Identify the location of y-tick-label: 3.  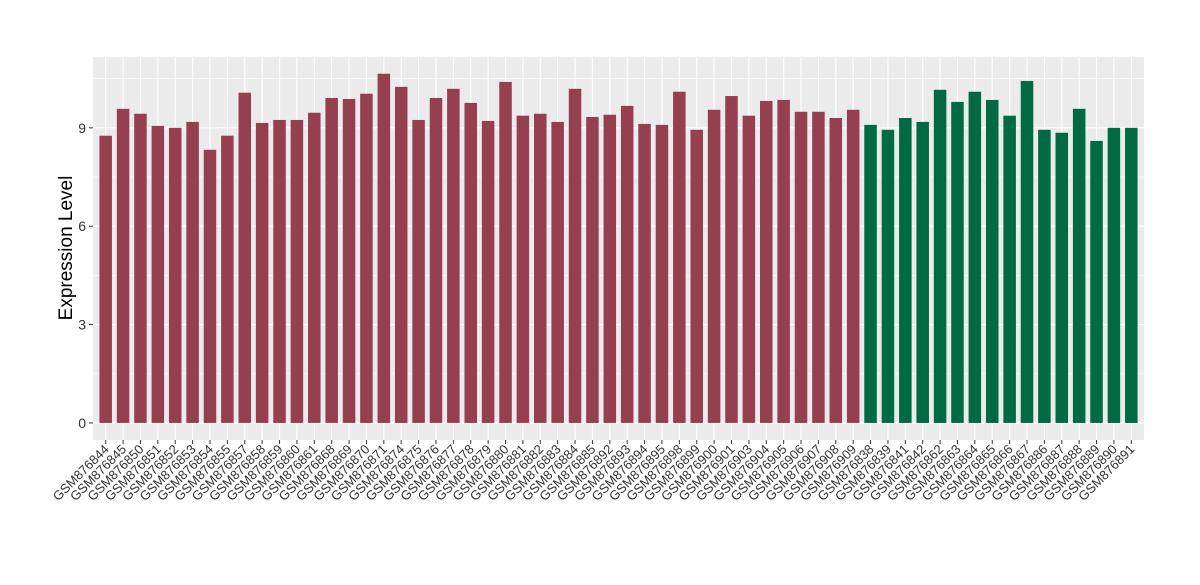
(82, 325).